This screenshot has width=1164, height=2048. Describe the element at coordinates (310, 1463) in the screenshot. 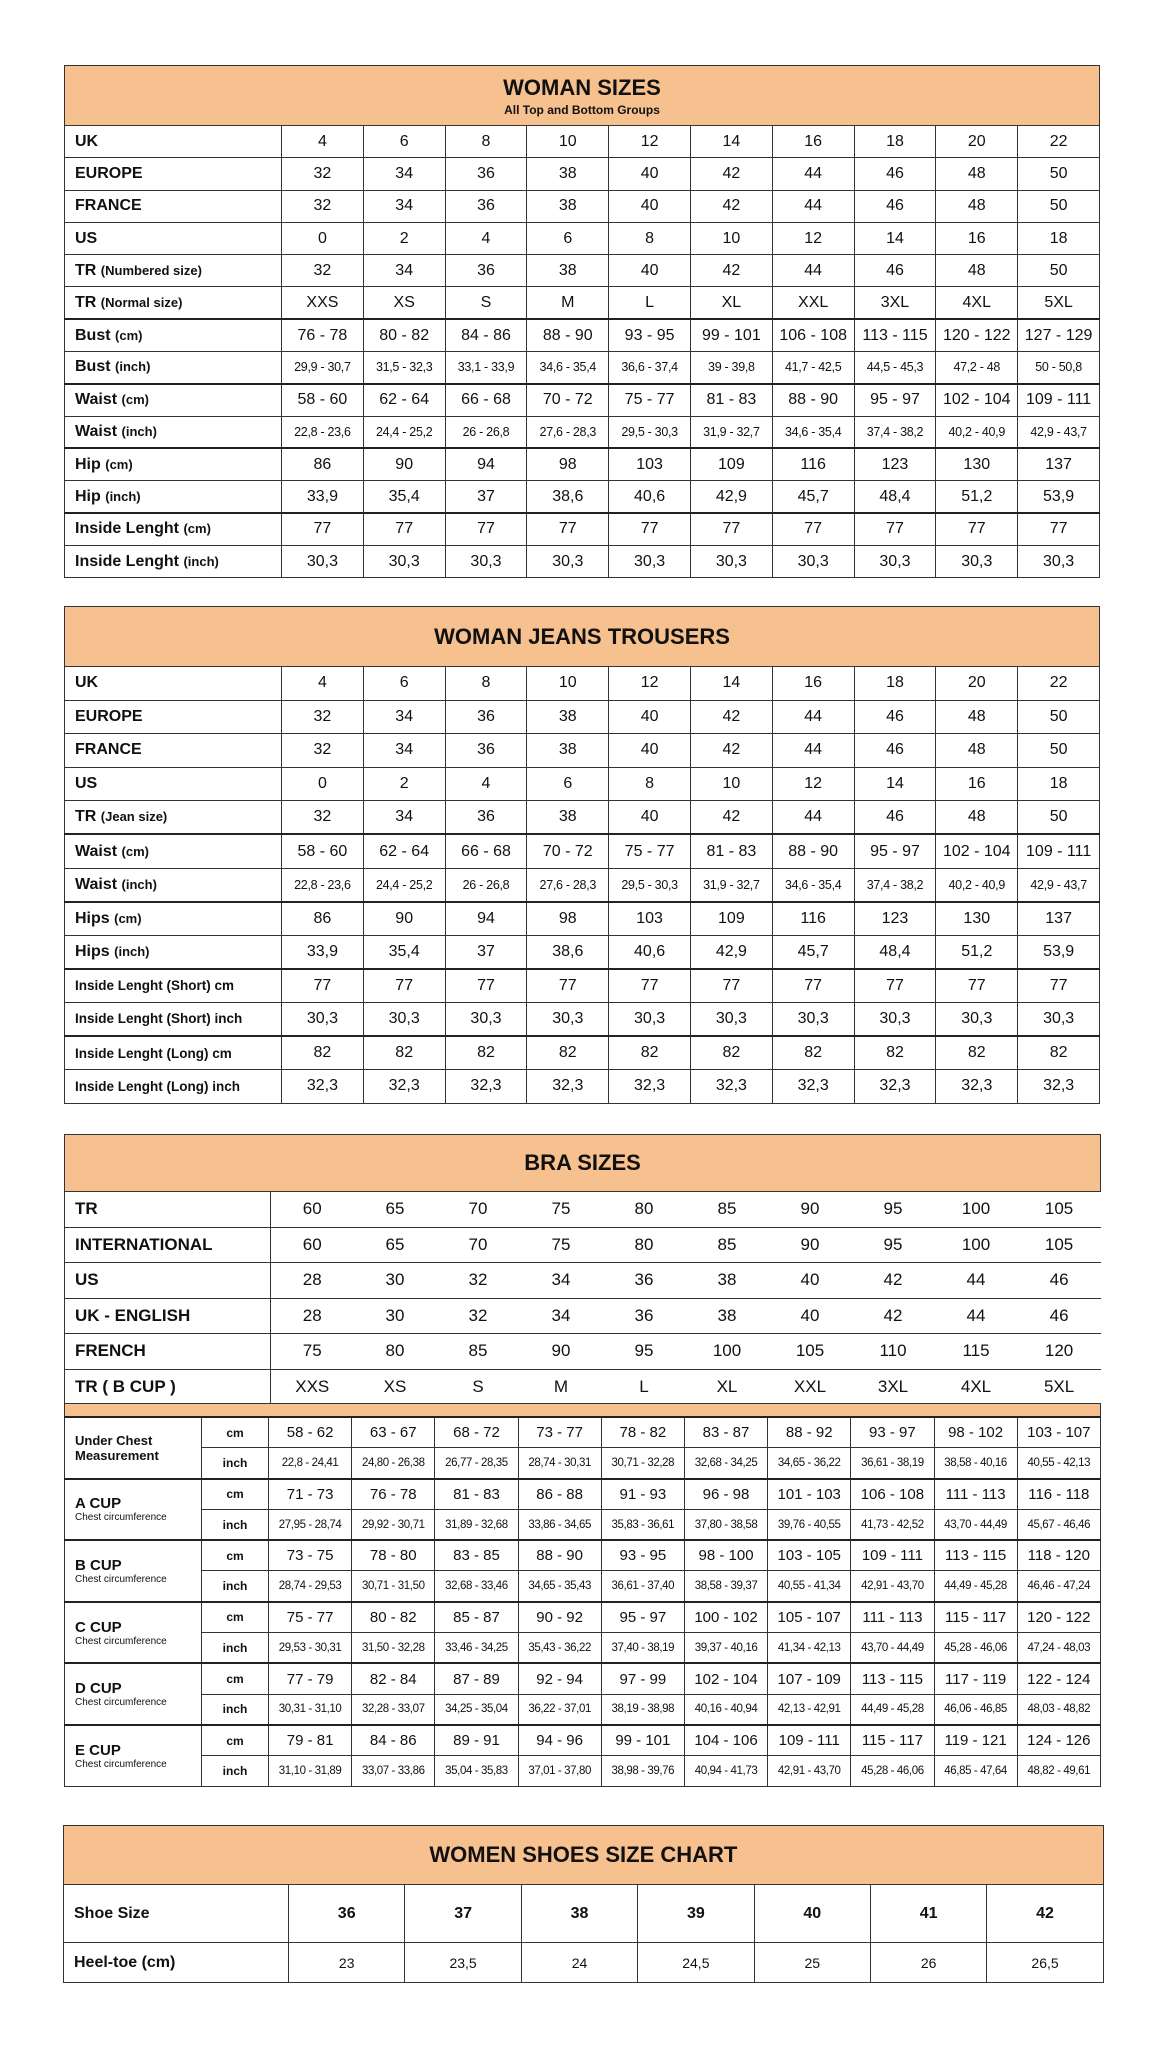

I see `size-cell: 22,8 - 24,41` at that location.